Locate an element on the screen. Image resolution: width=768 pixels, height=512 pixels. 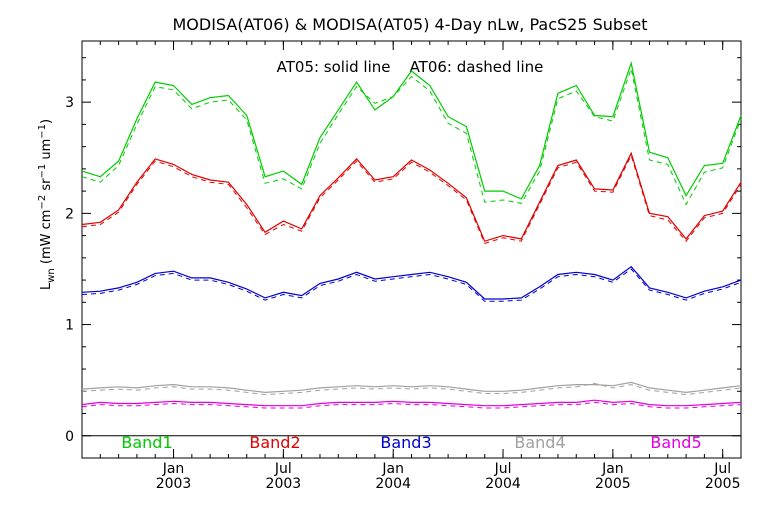
series-band4-solid is located at coordinates (411, 387).